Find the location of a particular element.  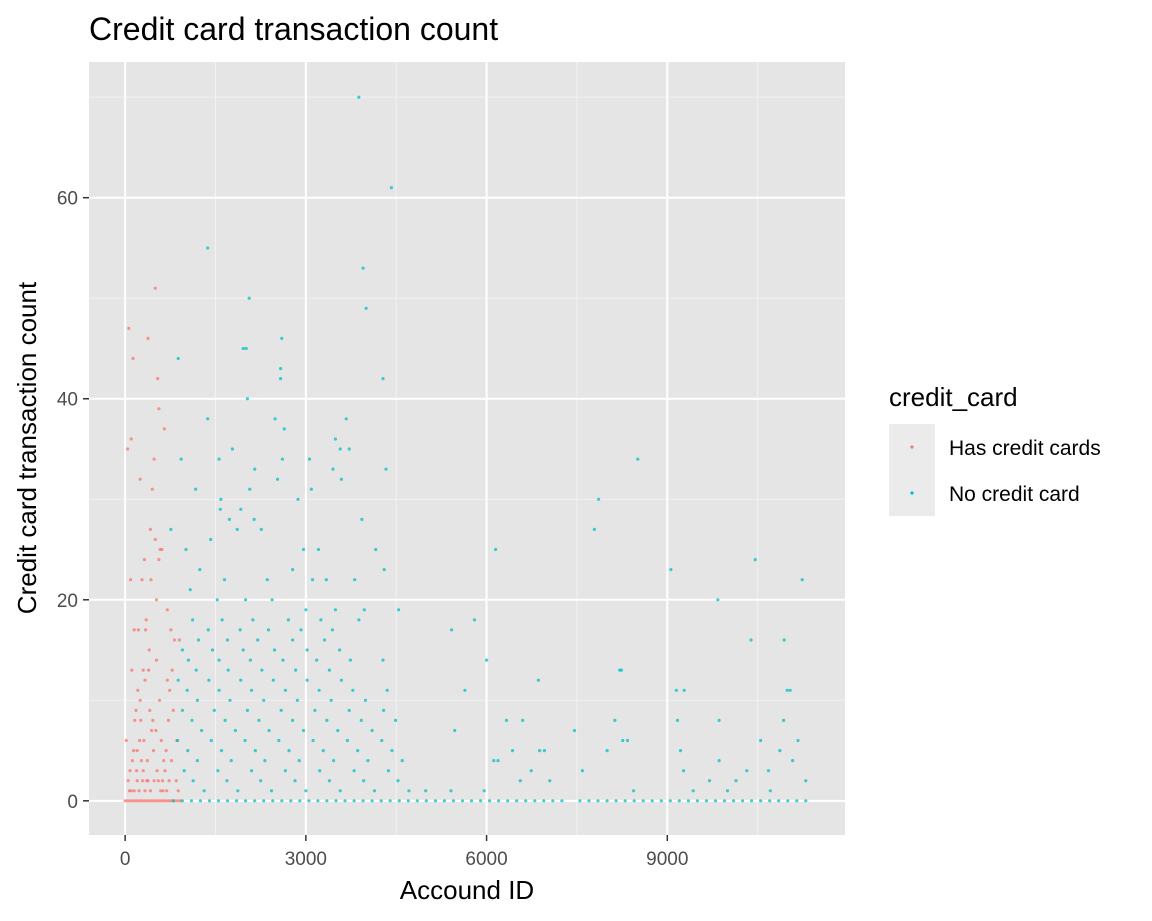

x-tick-label: 6000 is located at coordinates (486, 859).